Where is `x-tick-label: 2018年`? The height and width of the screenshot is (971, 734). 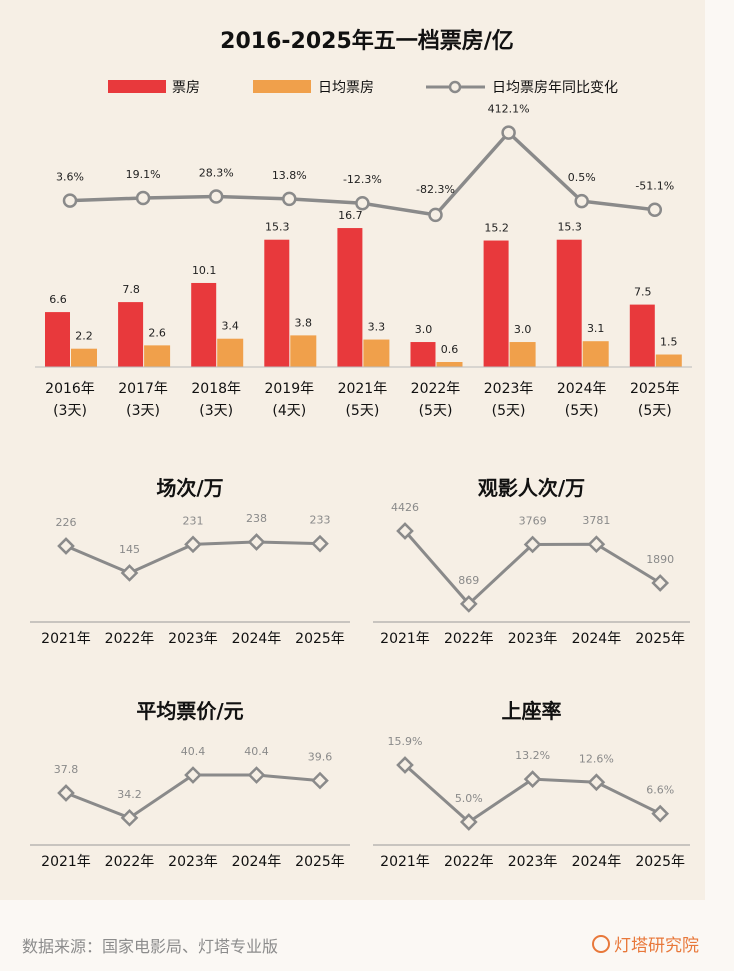
x-tick-label: 2018年 is located at coordinates (216, 389).